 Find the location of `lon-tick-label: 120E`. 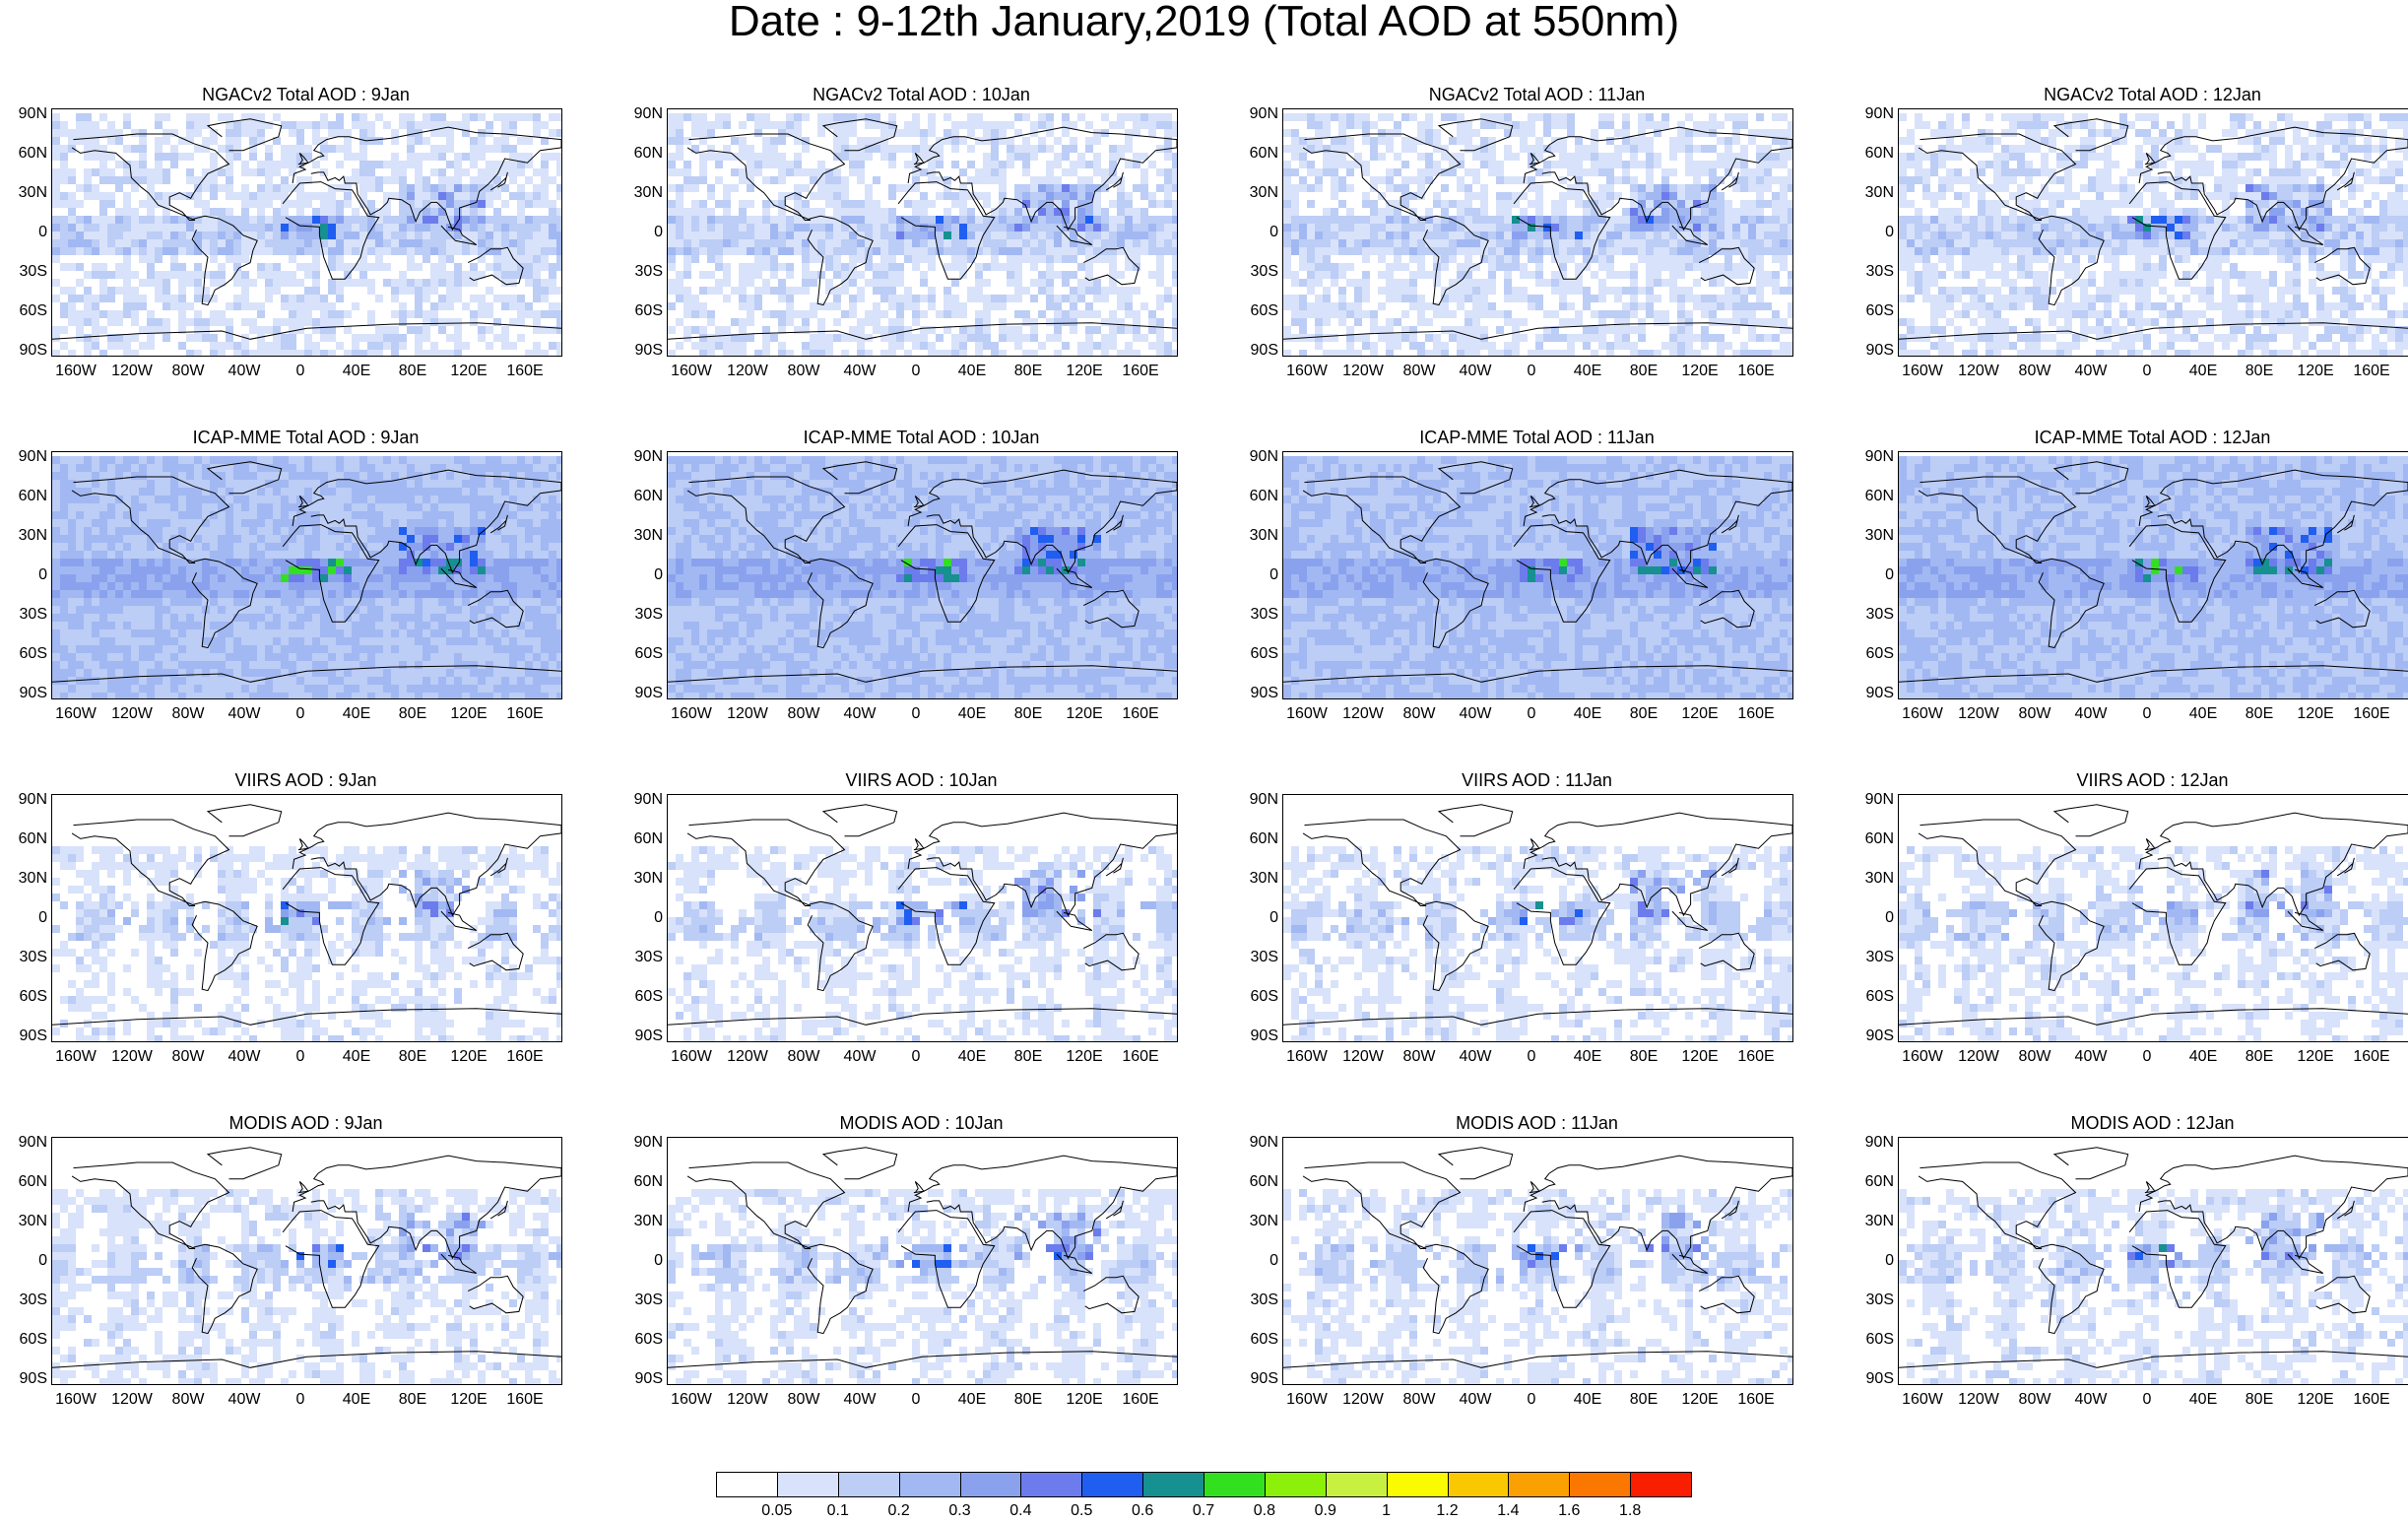

lon-tick-label: 120E is located at coordinates (1084, 372).